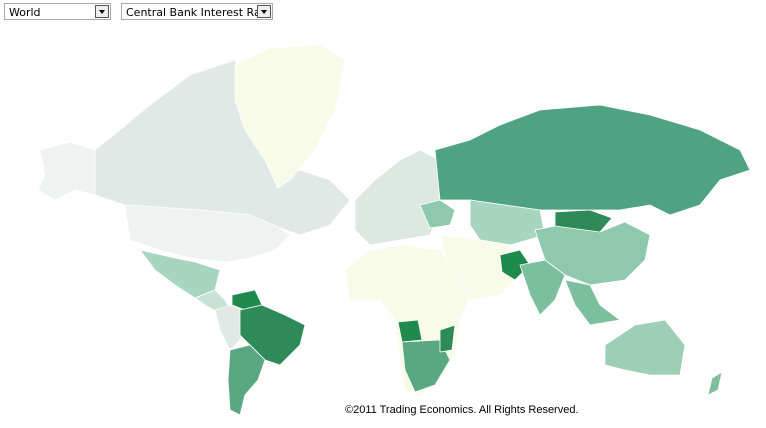 Image resolution: width=766 pixels, height=428 pixels. I want to click on region-select: World, so click(57, 11).